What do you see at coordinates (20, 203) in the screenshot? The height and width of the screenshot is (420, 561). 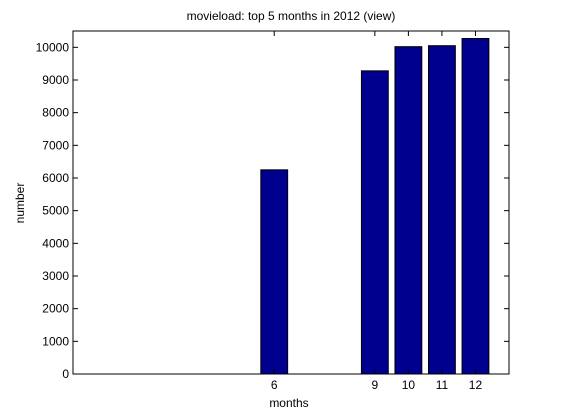 I see `y-axis-label: number` at bounding box center [20, 203].